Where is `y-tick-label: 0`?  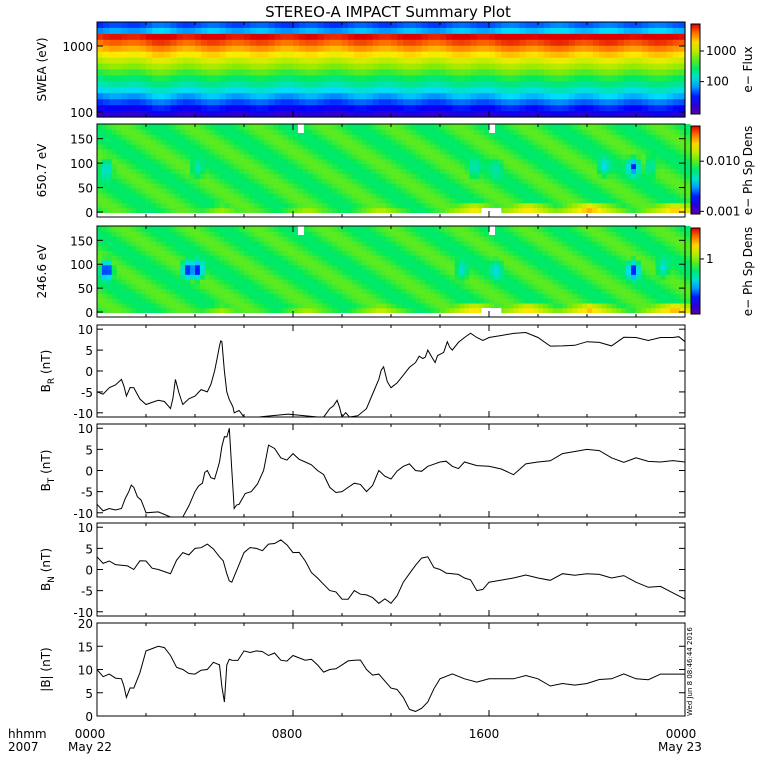
y-tick-label: 0 is located at coordinates (89, 213).